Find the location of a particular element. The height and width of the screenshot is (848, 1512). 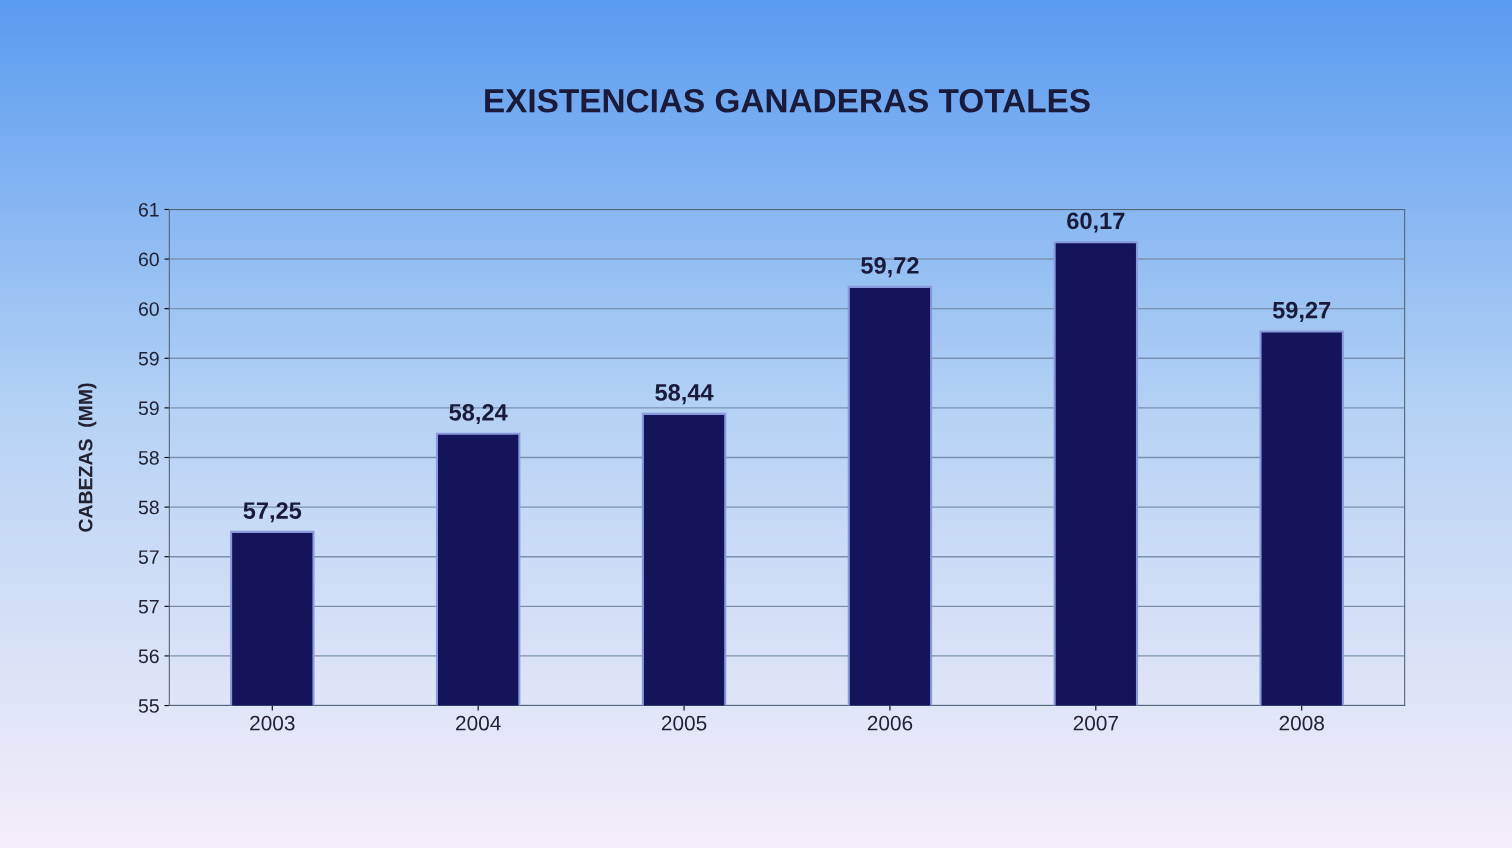

y-tick-label: 55 is located at coordinates (148, 706).